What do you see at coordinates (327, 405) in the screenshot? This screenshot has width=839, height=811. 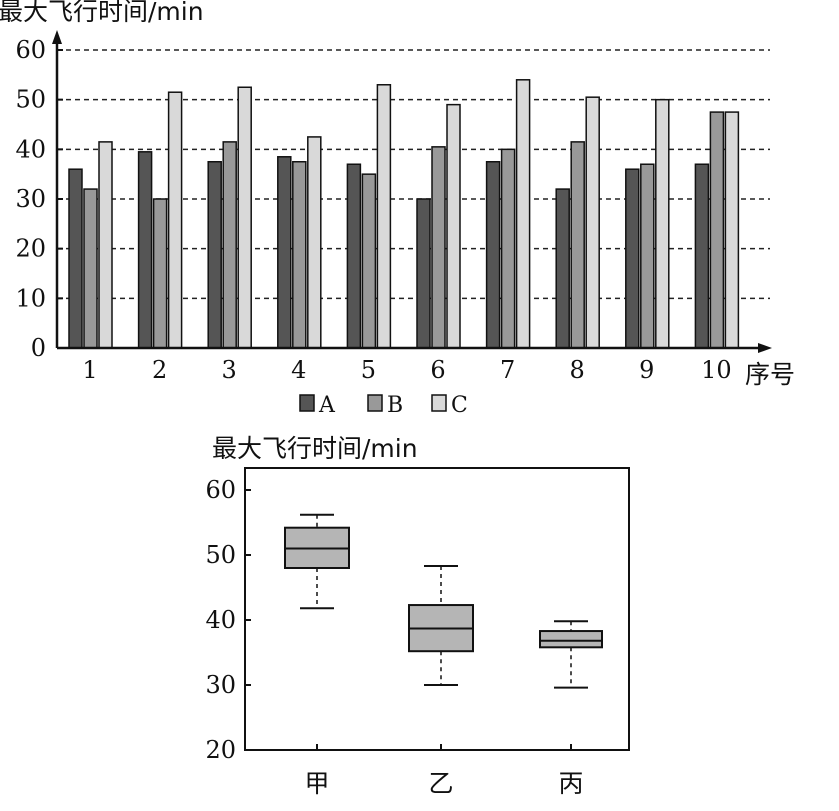 I see `legend-label-A: A` at bounding box center [327, 405].